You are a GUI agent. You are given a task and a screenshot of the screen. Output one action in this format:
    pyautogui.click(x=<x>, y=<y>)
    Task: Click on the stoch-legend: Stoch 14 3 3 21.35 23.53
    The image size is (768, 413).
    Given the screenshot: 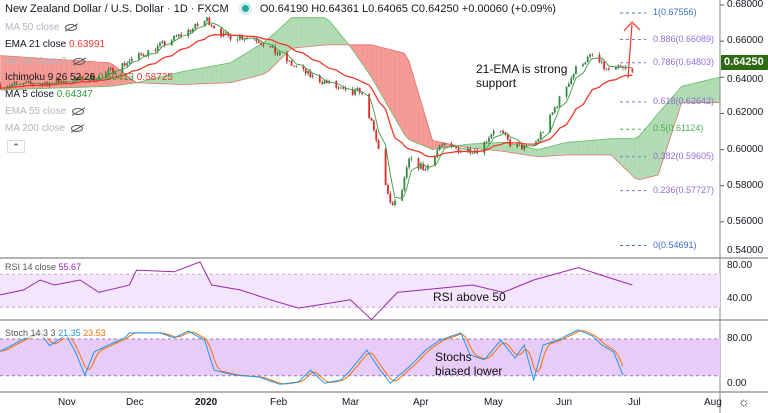 What is the action you would take?
    pyautogui.click(x=55, y=333)
    